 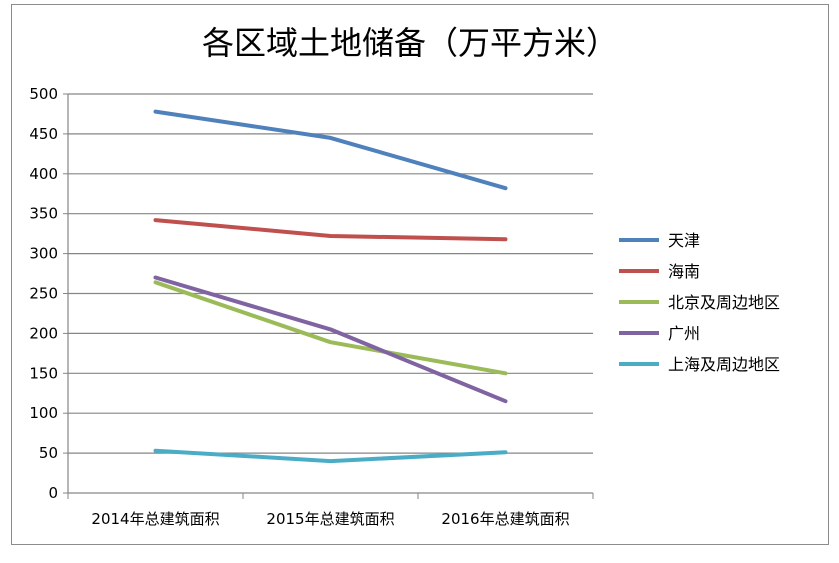 What do you see at coordinates (43, 174) in the screenshot?
I see `y-tick-label: 400` at bounding box center [43, 174].